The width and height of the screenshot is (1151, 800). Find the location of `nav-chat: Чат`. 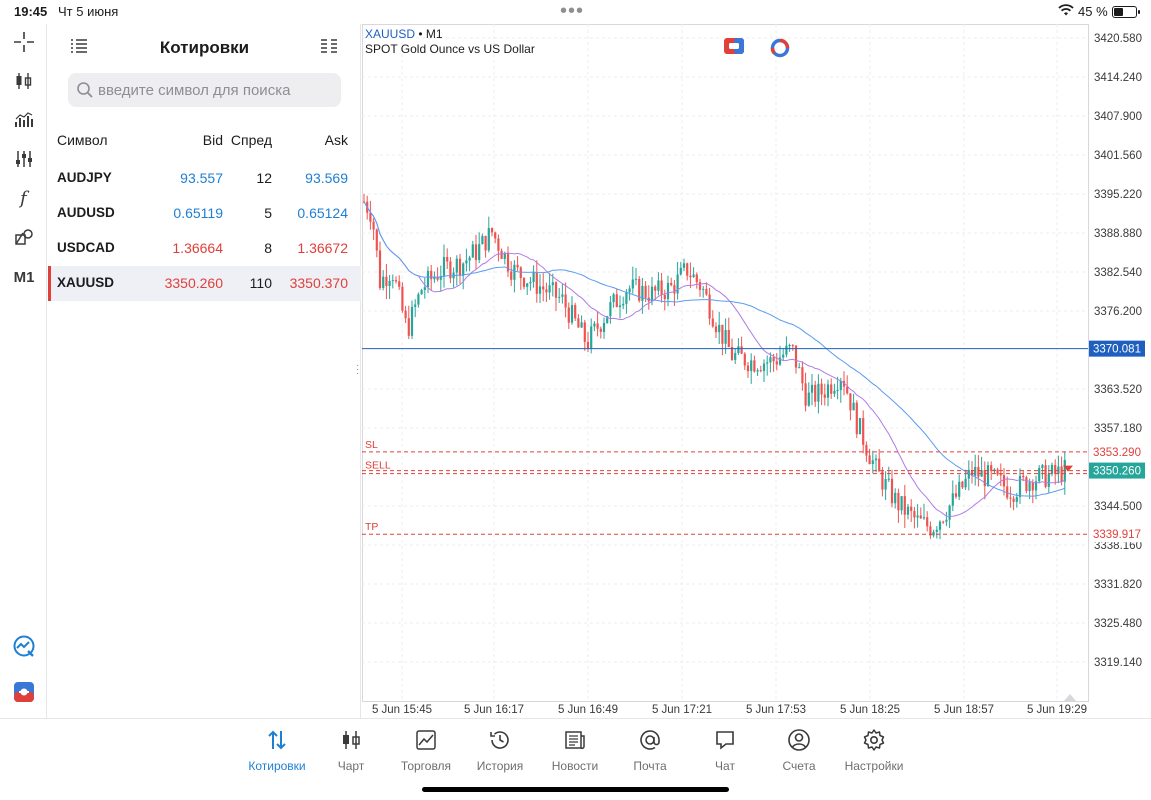

nav-chat: Чат is located at coordinates (725, 750).